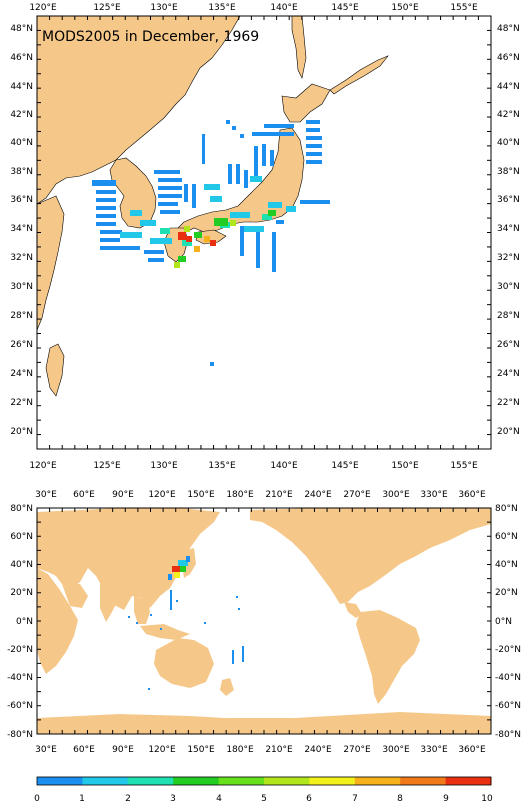 The width and height of the screenshot is (529, 808). What do you see at coordinates (263, 799) in the screenshot?
I see `colorbar-labels: 0 1 2 3 4 5 6 7 8 9 10` at bounding box center [263, 799].